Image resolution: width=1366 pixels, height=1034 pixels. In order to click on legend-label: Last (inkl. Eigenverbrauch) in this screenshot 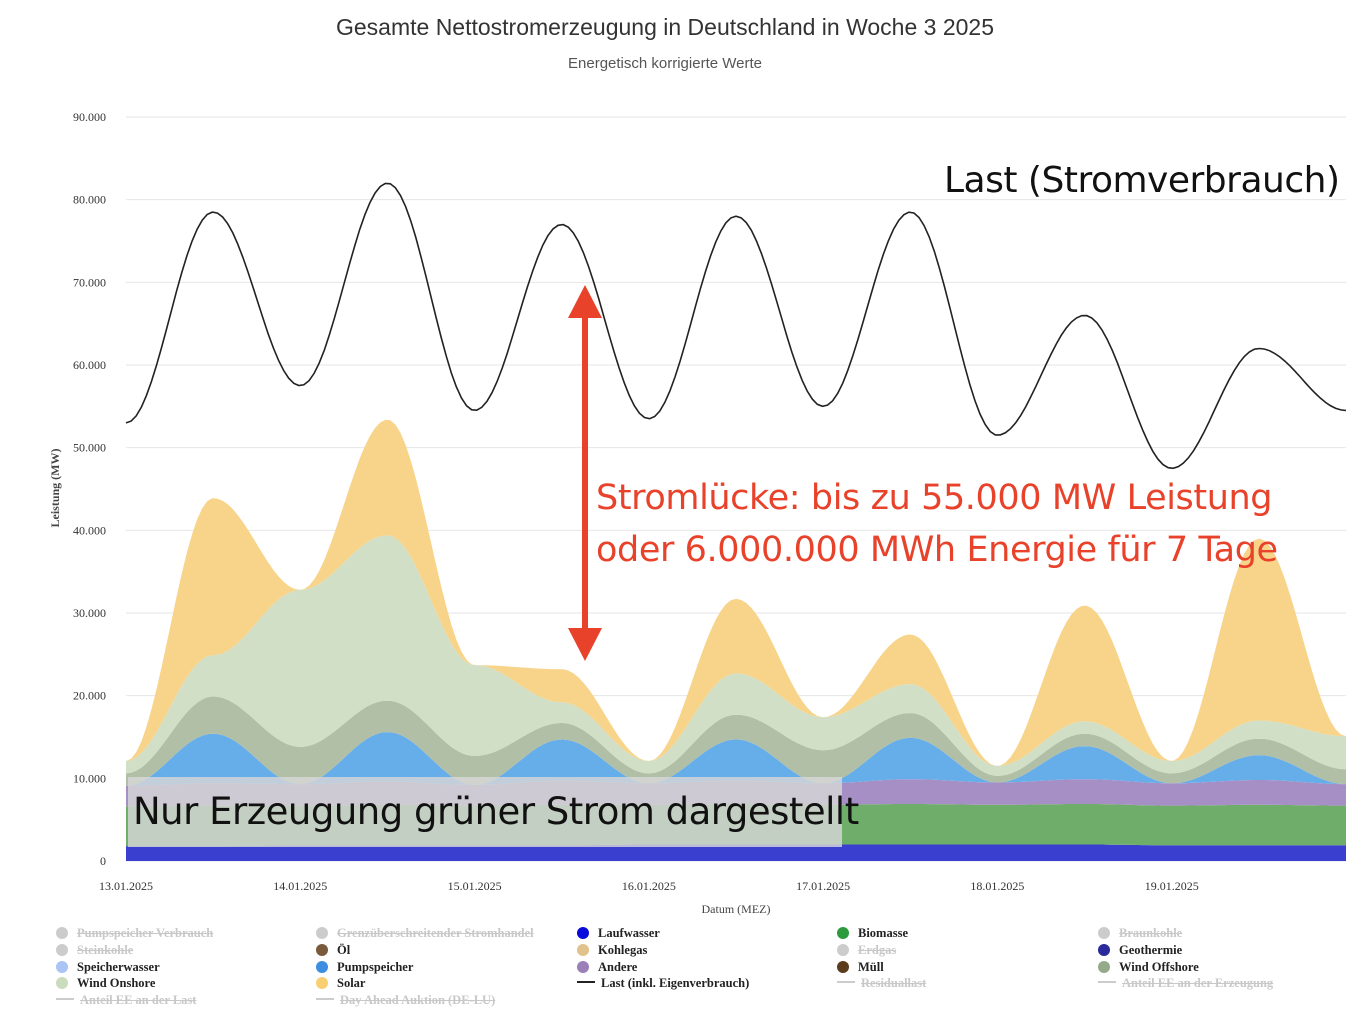, I will do `click(675, 983)`.